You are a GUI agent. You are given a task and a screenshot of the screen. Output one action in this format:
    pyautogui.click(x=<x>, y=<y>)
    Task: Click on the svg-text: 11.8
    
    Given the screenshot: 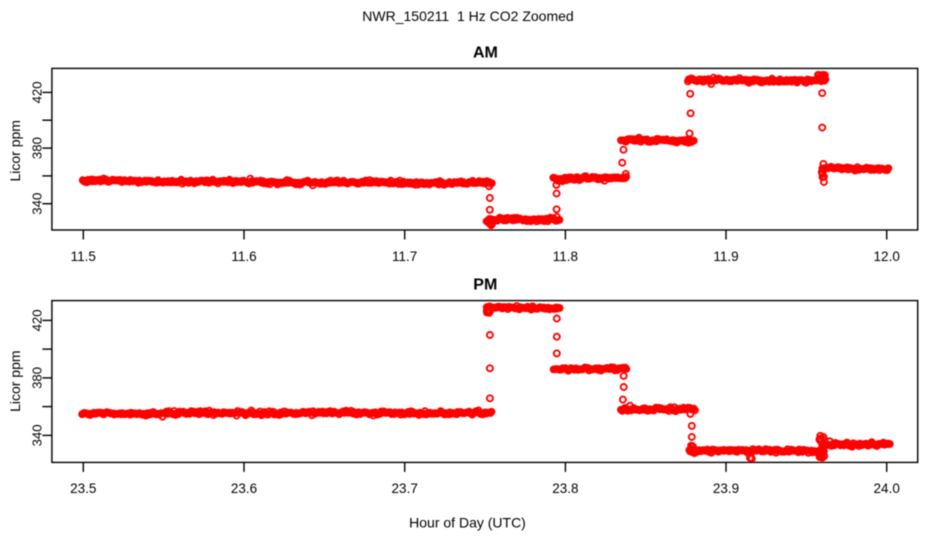 What is the action you would take?
    pyautogui.click(x=565, y=256)
    